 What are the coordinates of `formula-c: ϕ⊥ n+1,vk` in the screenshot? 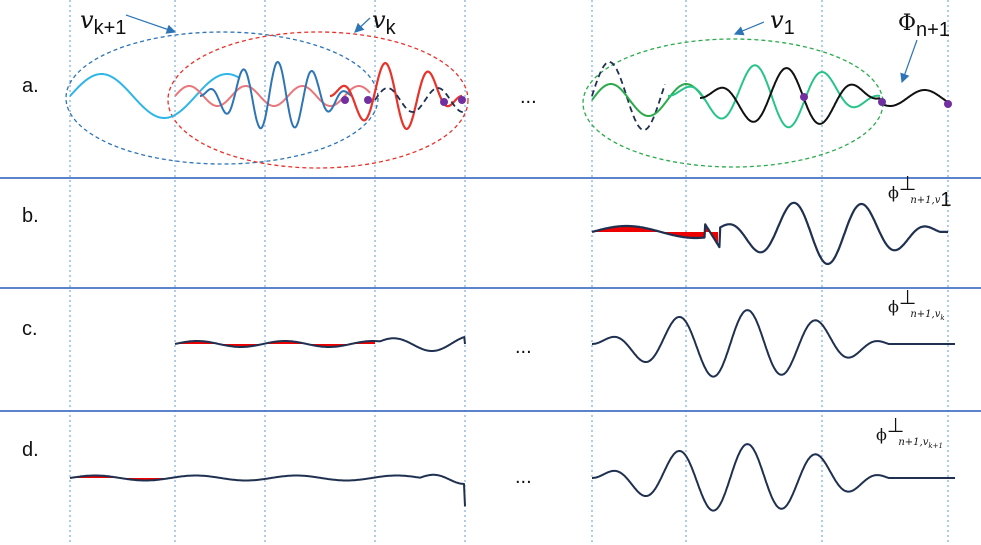 It's located at (916, 304).